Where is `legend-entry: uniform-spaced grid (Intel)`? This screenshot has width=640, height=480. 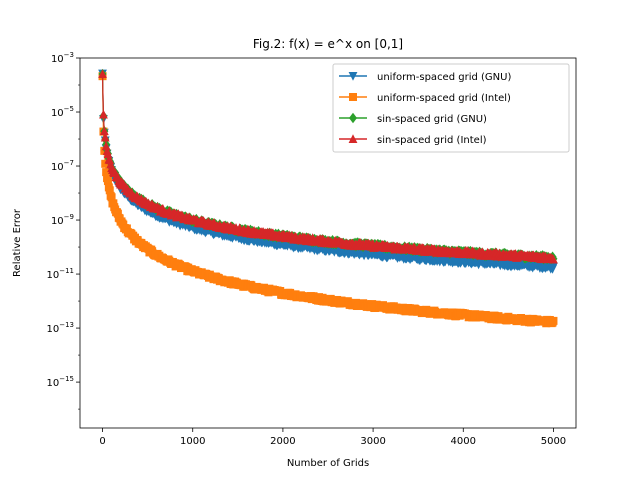
legend-entry: uniform-spaced grid (Intel) is located at coordinates (425, 98).